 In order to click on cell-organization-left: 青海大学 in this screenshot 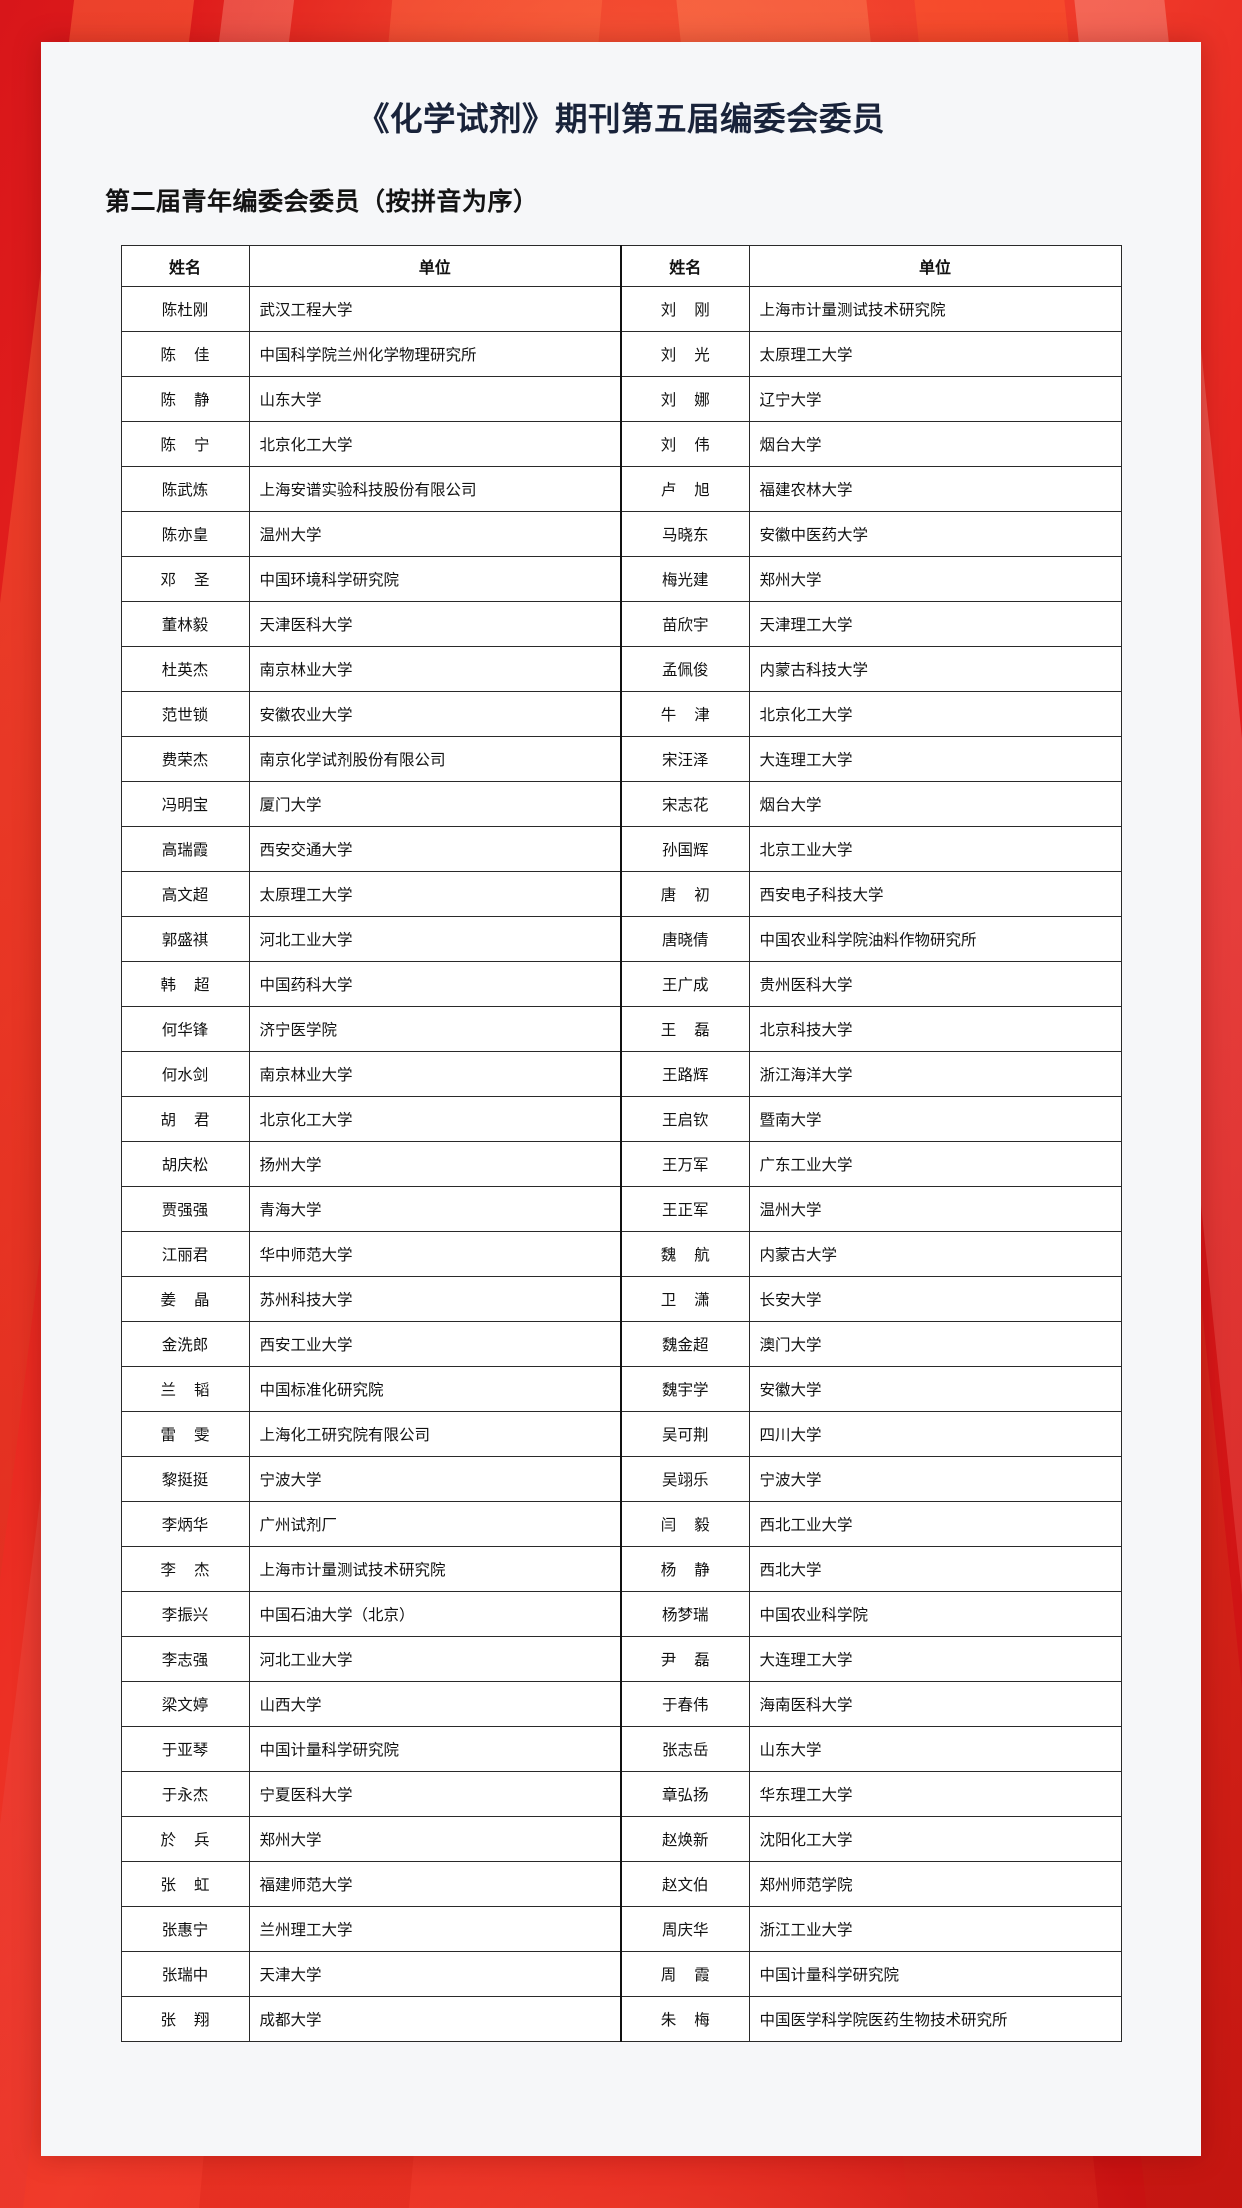, I will do `click(435, 1208)`.